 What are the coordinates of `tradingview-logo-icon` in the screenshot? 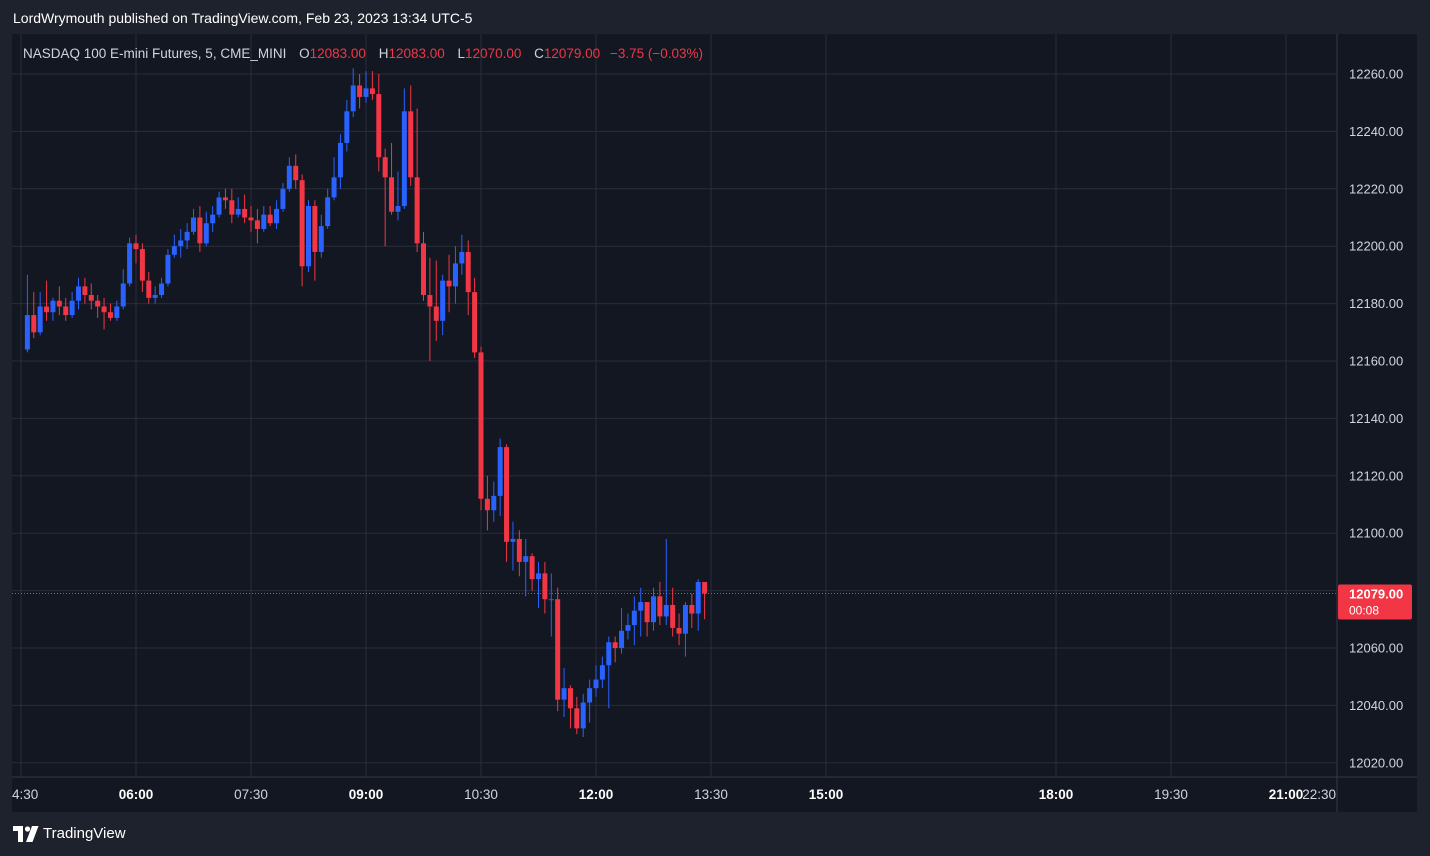 It's located at (26, 833).